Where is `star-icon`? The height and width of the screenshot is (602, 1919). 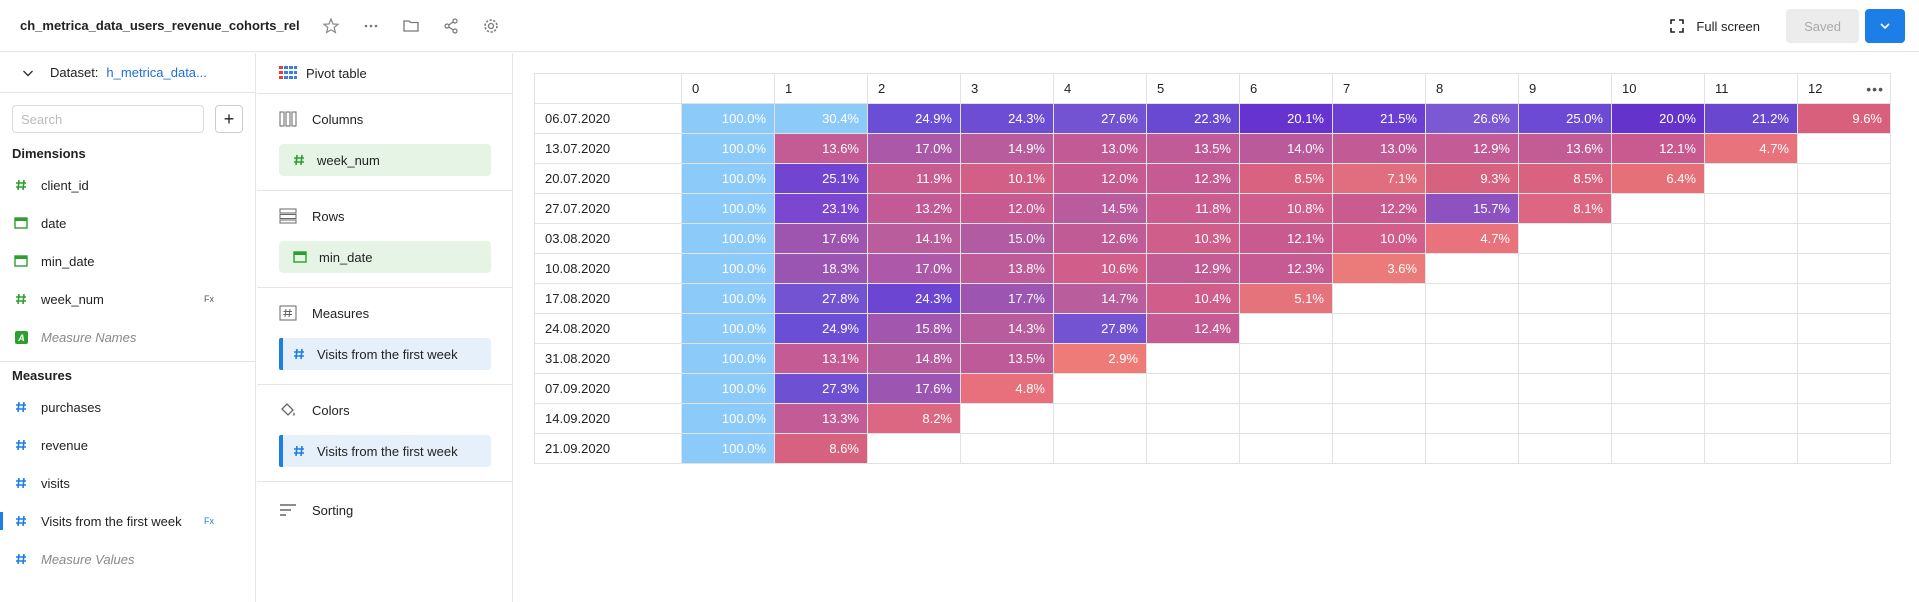 star-icon is located at coordinates (331, 25).